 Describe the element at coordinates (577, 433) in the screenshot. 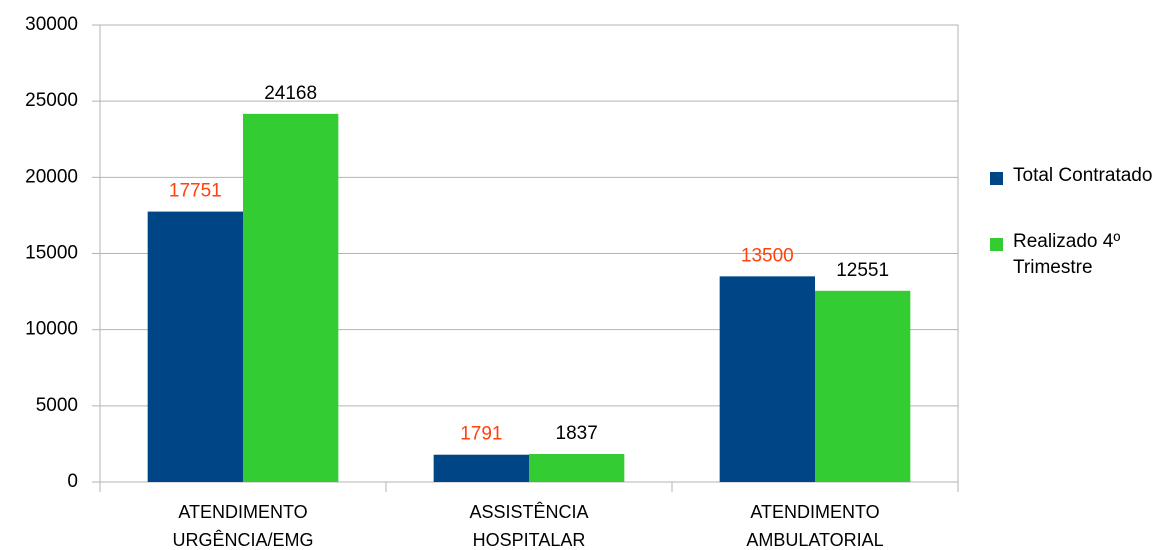

I see `data-label: 1837` at that location.